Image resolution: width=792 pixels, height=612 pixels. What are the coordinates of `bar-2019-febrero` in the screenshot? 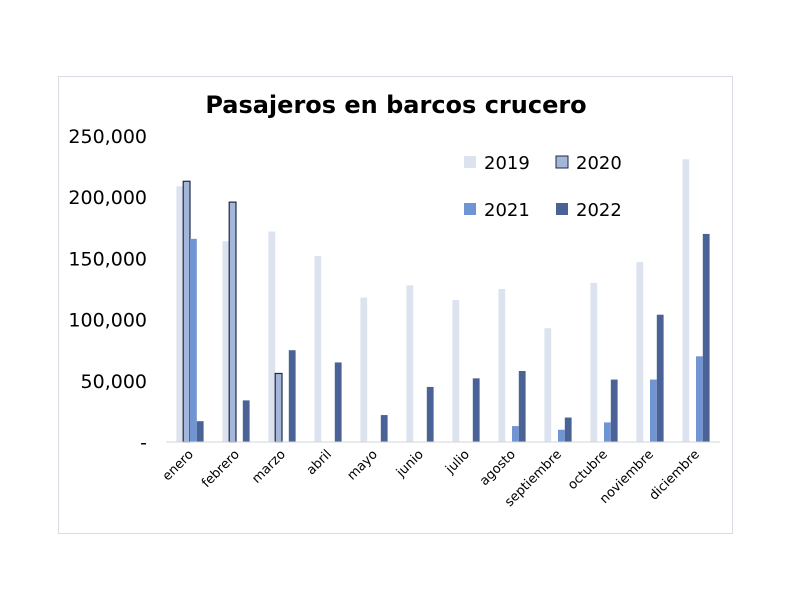 It's located at (226, 341).